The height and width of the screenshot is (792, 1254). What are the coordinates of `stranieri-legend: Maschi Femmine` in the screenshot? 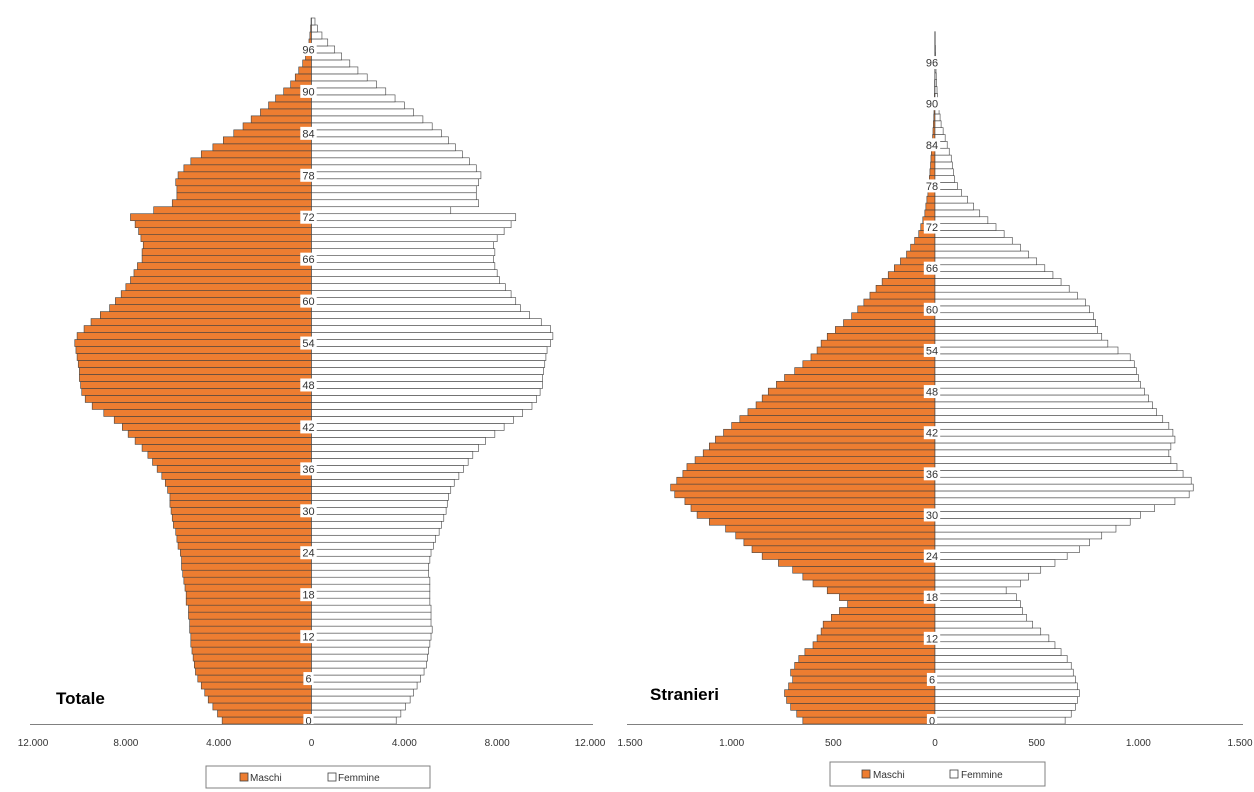 It's located at (937, 774).